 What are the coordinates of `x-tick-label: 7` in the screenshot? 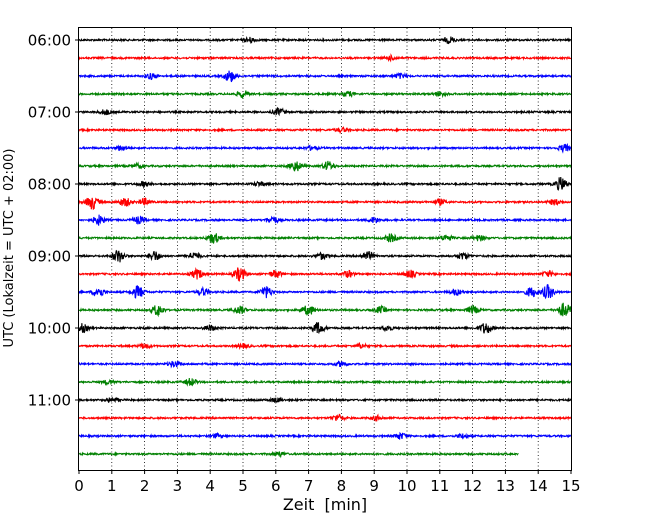 It's located at (309, 486).